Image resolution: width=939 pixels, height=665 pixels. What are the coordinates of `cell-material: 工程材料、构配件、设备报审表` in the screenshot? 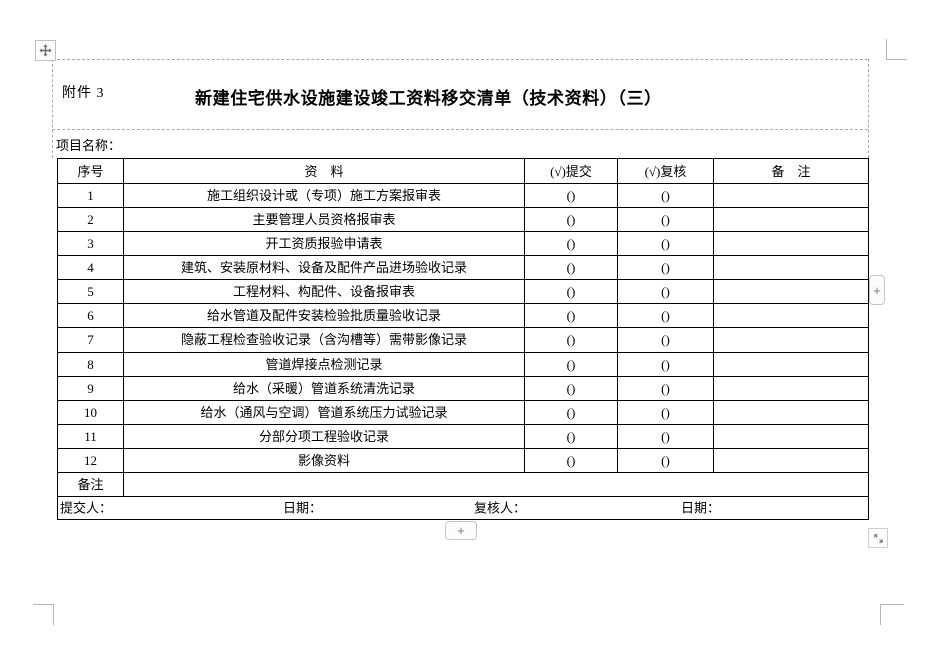 It's located at (324, 292).